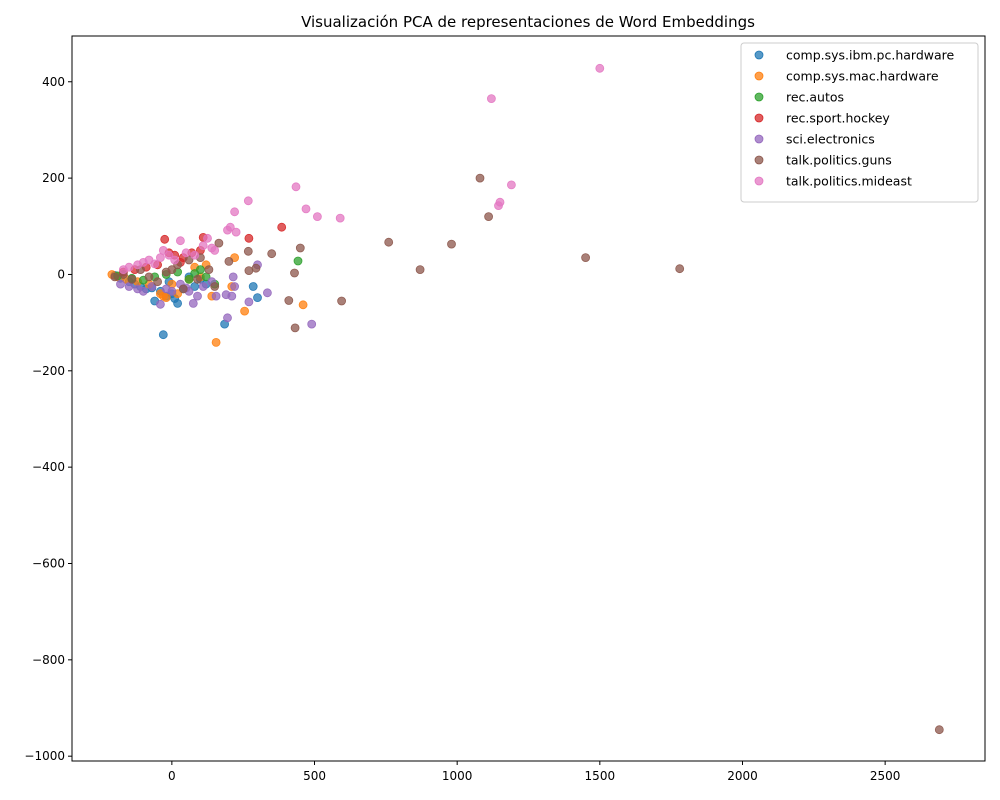 The width and height of the screenshot is (1000, 800). I want to click on x-tick-label: 2500, so click(885, 776).